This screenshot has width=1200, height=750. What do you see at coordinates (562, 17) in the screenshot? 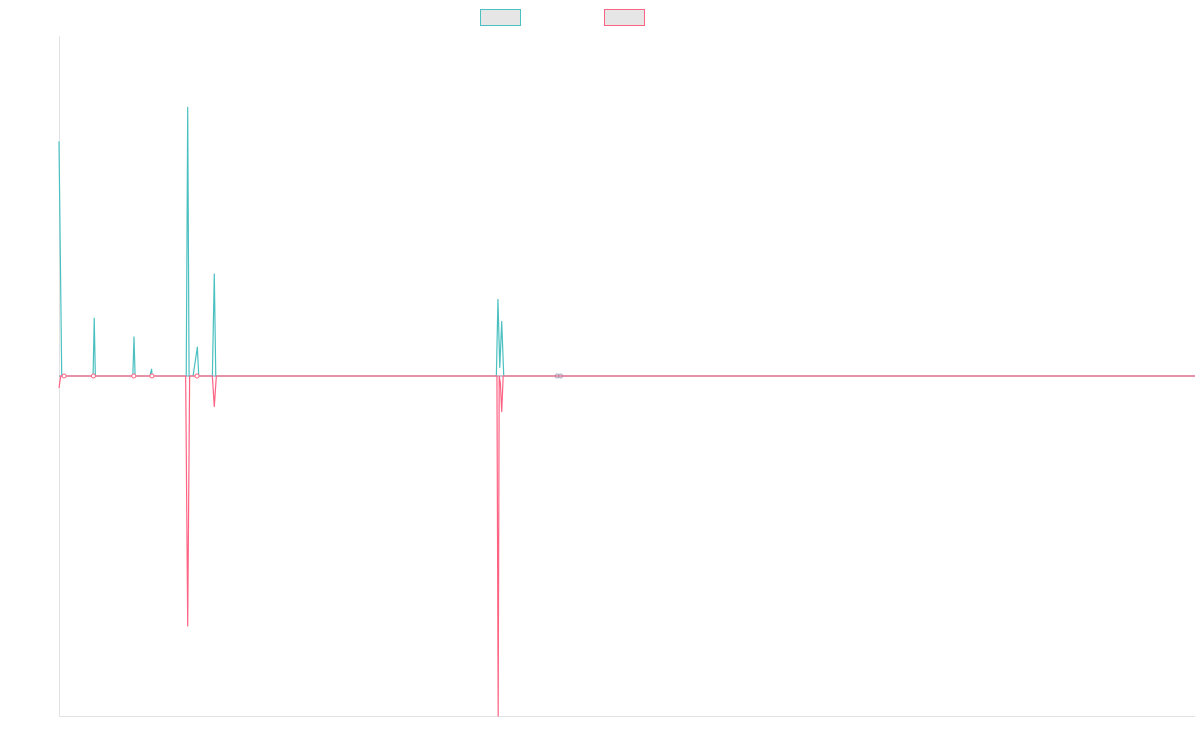
I see `legend` at bounding box center [562, 17].